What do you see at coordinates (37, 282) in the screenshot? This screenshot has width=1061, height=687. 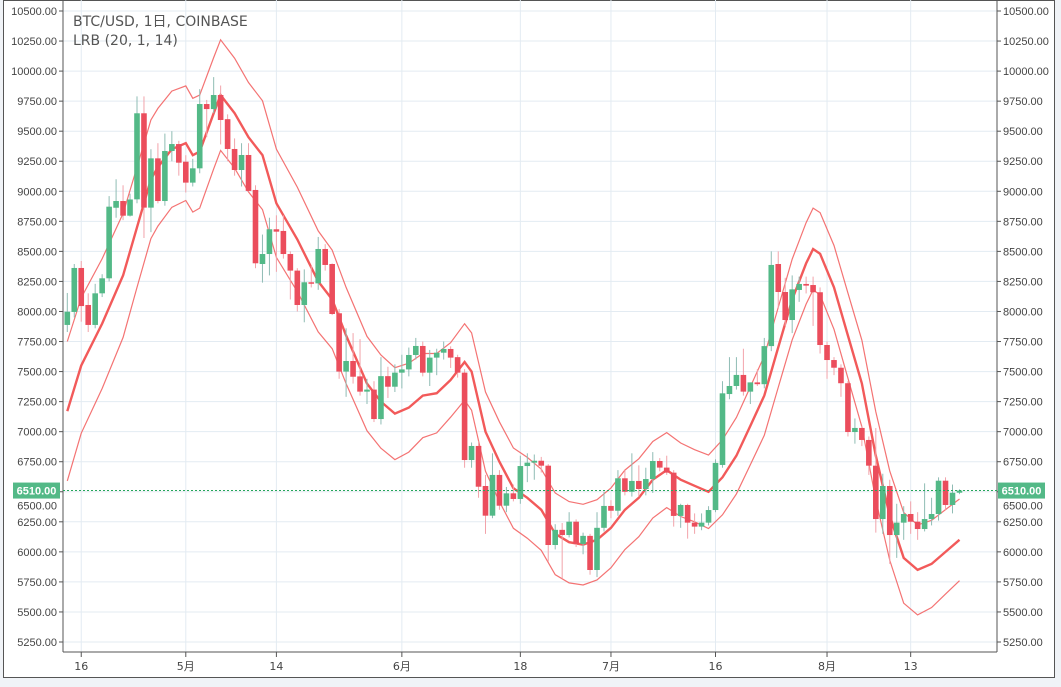 I see `y-tick-label-left: 8250.00` at bounding box center [37, 282].